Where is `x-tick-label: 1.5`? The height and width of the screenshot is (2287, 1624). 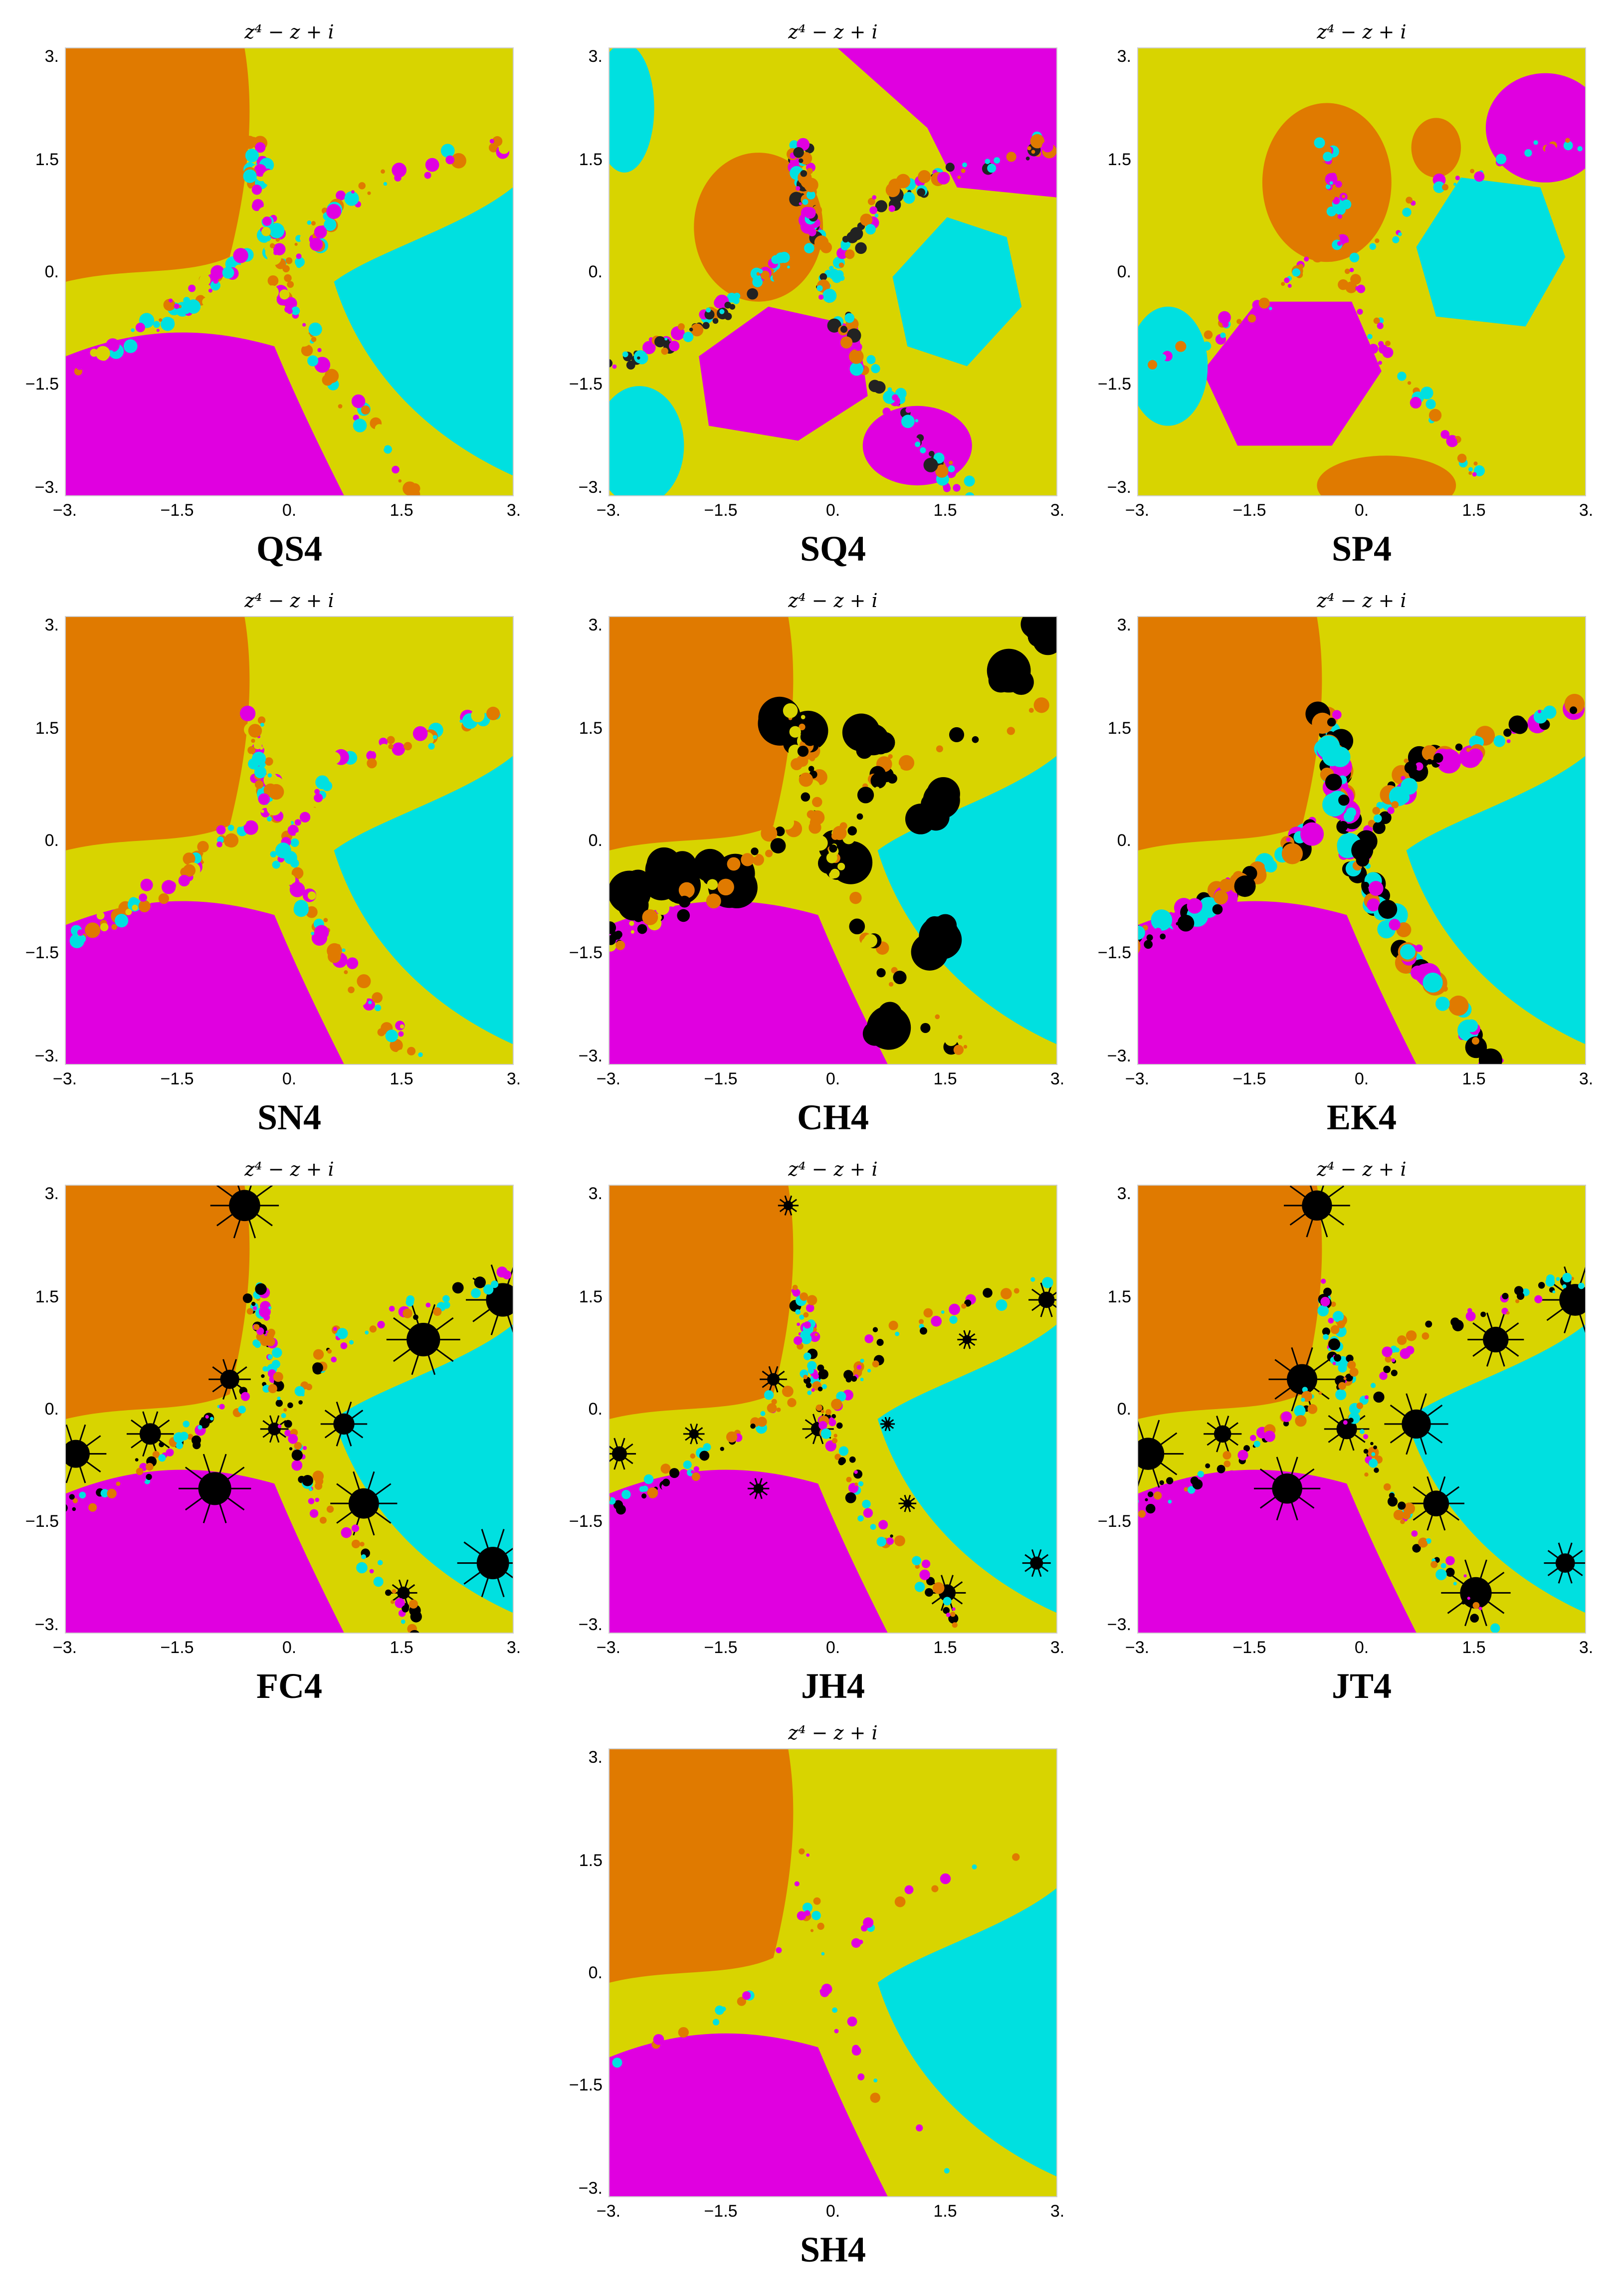
x-tick-label: 1.5 is located at coordinates (945, 510).